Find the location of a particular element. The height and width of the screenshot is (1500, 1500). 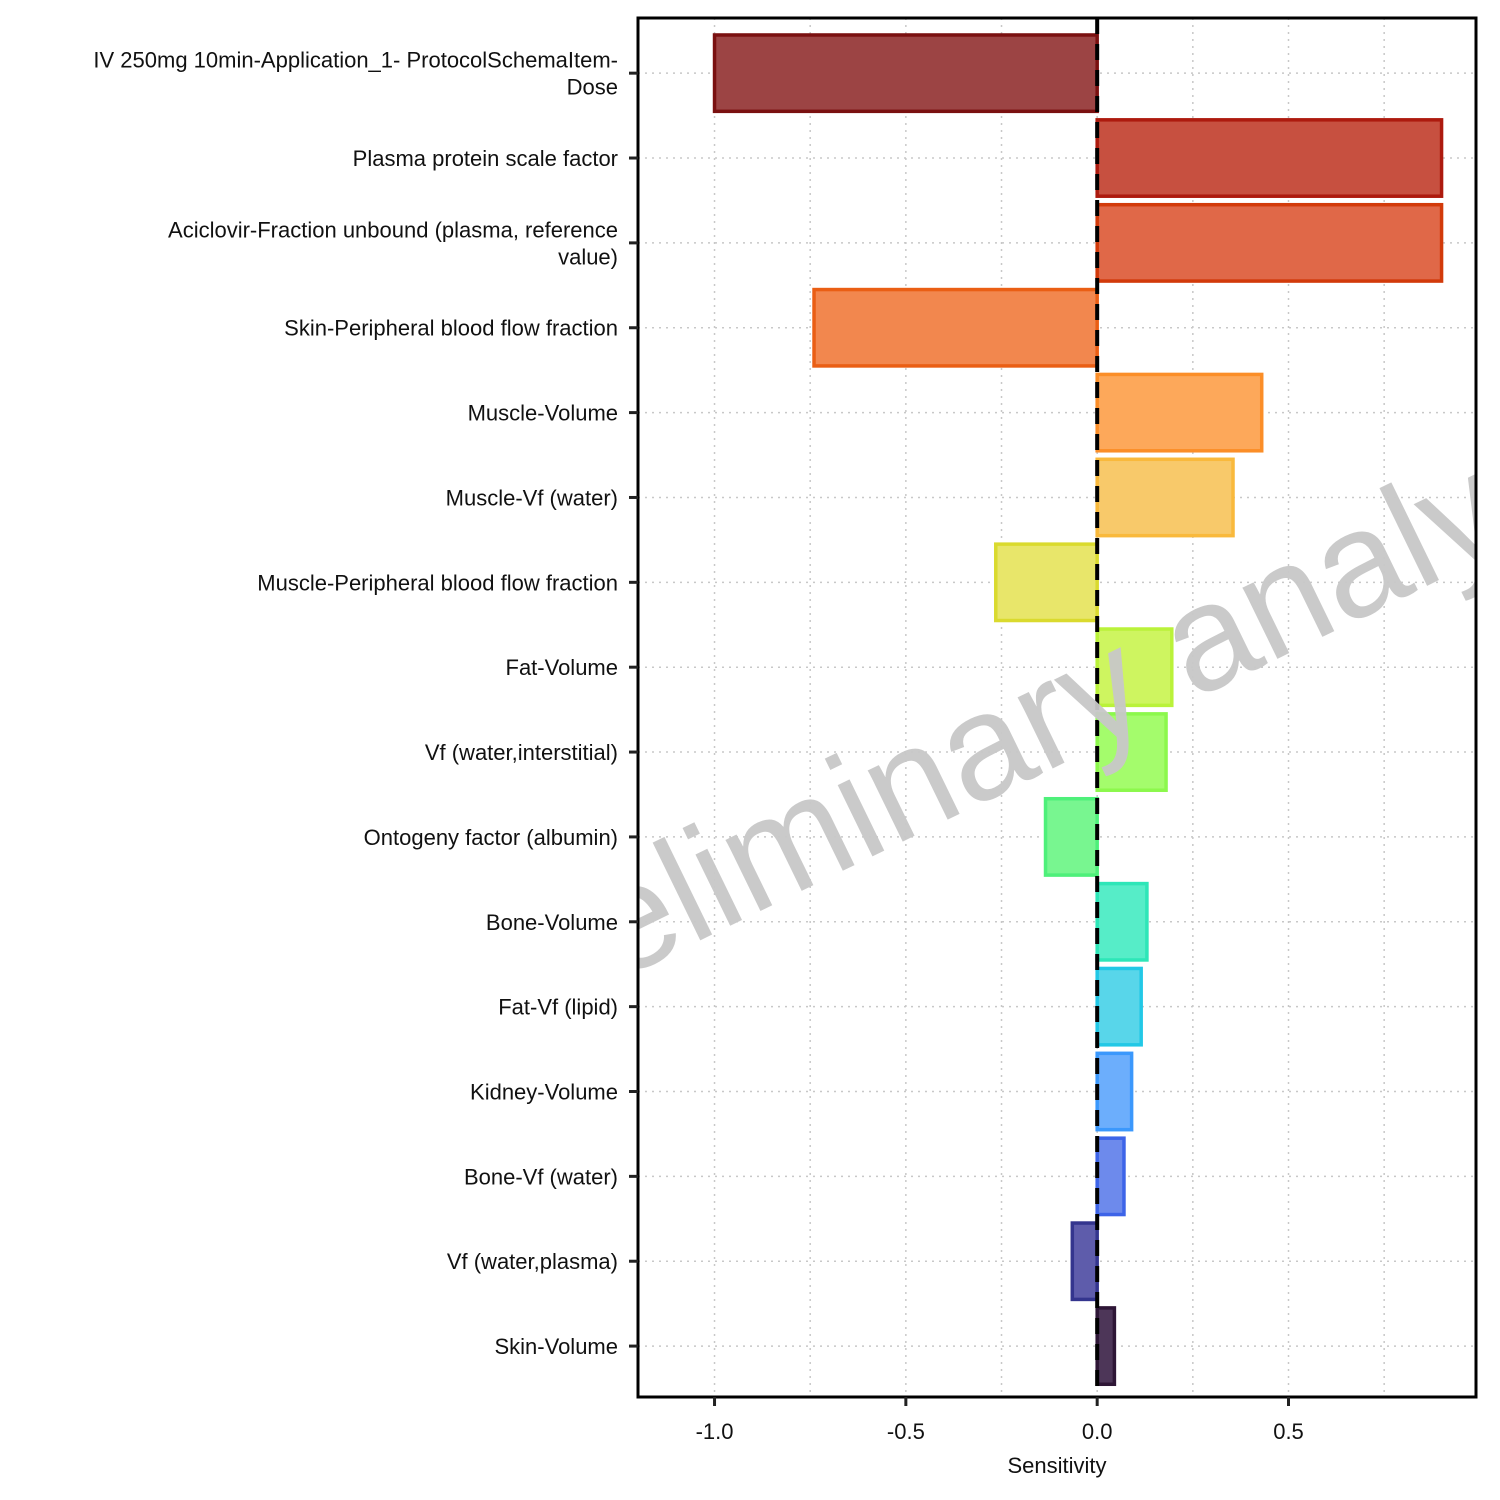

y-tick-label: Plasma protein scale factor is located at coordinates (485, 158).